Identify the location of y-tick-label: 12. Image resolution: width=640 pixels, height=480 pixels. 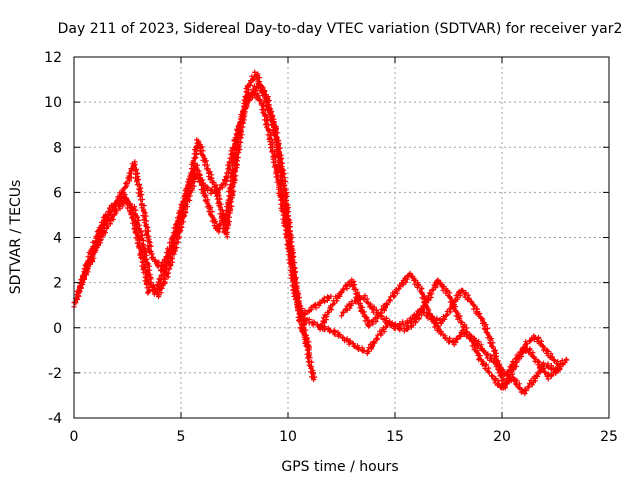
(53, 58).